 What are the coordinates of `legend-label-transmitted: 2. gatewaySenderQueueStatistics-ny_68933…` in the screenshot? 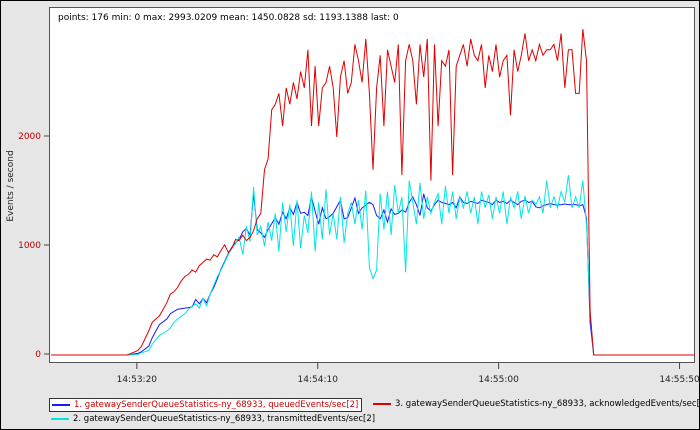 It's located at (224, 419).